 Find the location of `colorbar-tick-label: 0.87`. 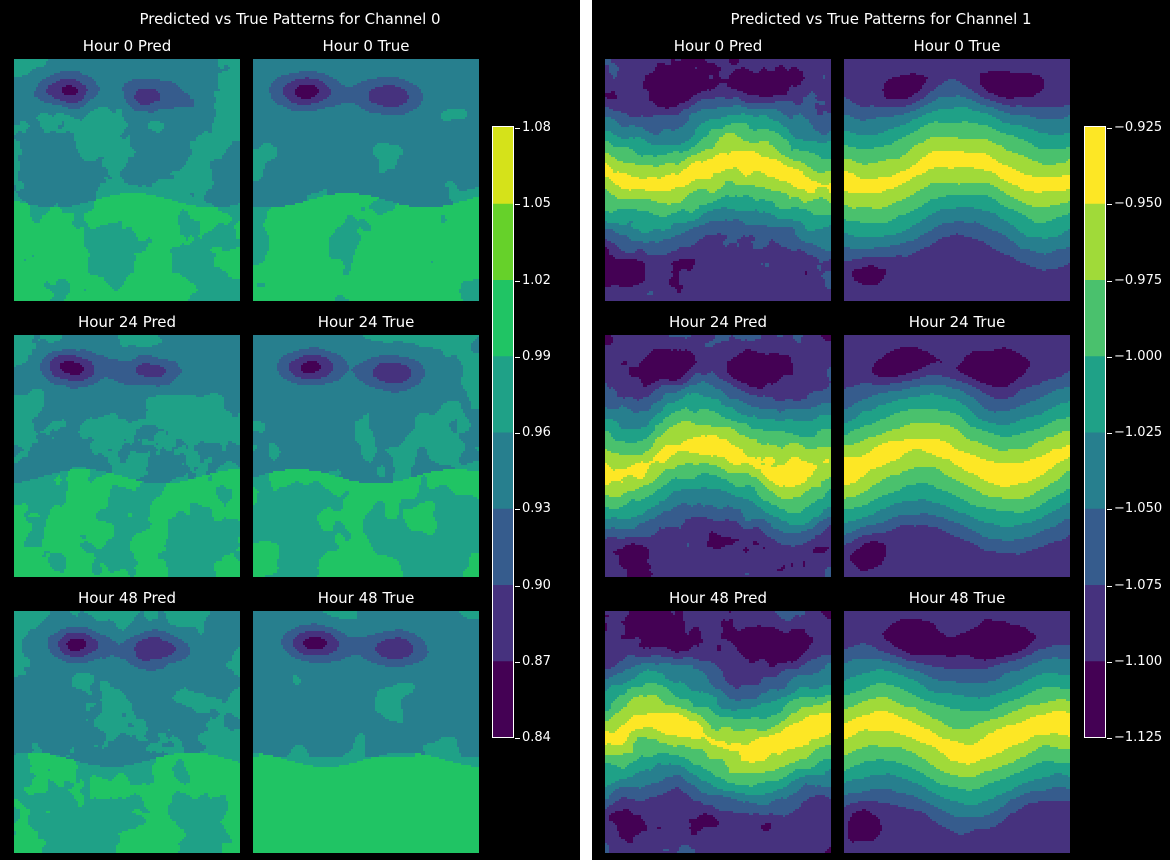

colorbar-tick-label: 0.87 is located at coordinates (533, 661).